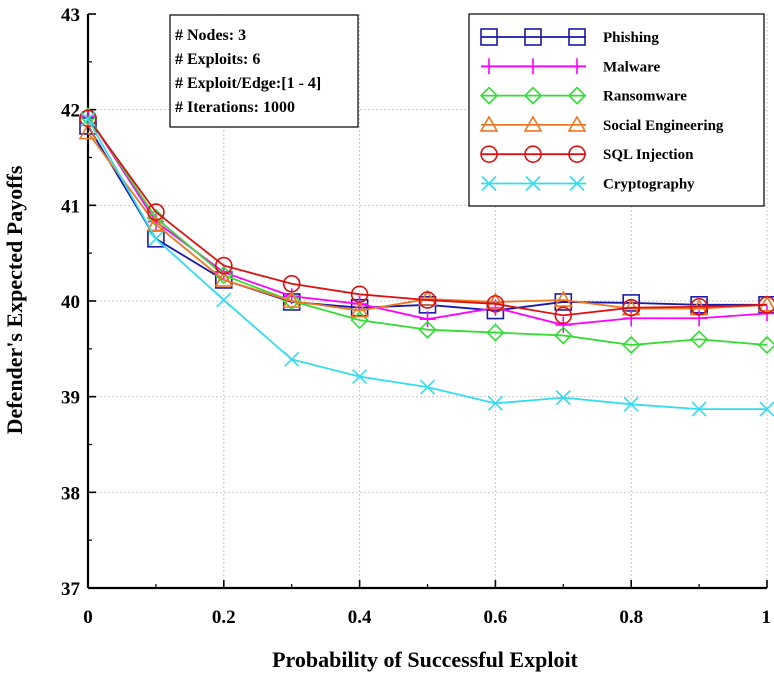  Describe the element at coordinates (649, 185) in the screenshot. I see `legend-label-cryptography: Cryptography` at that location.